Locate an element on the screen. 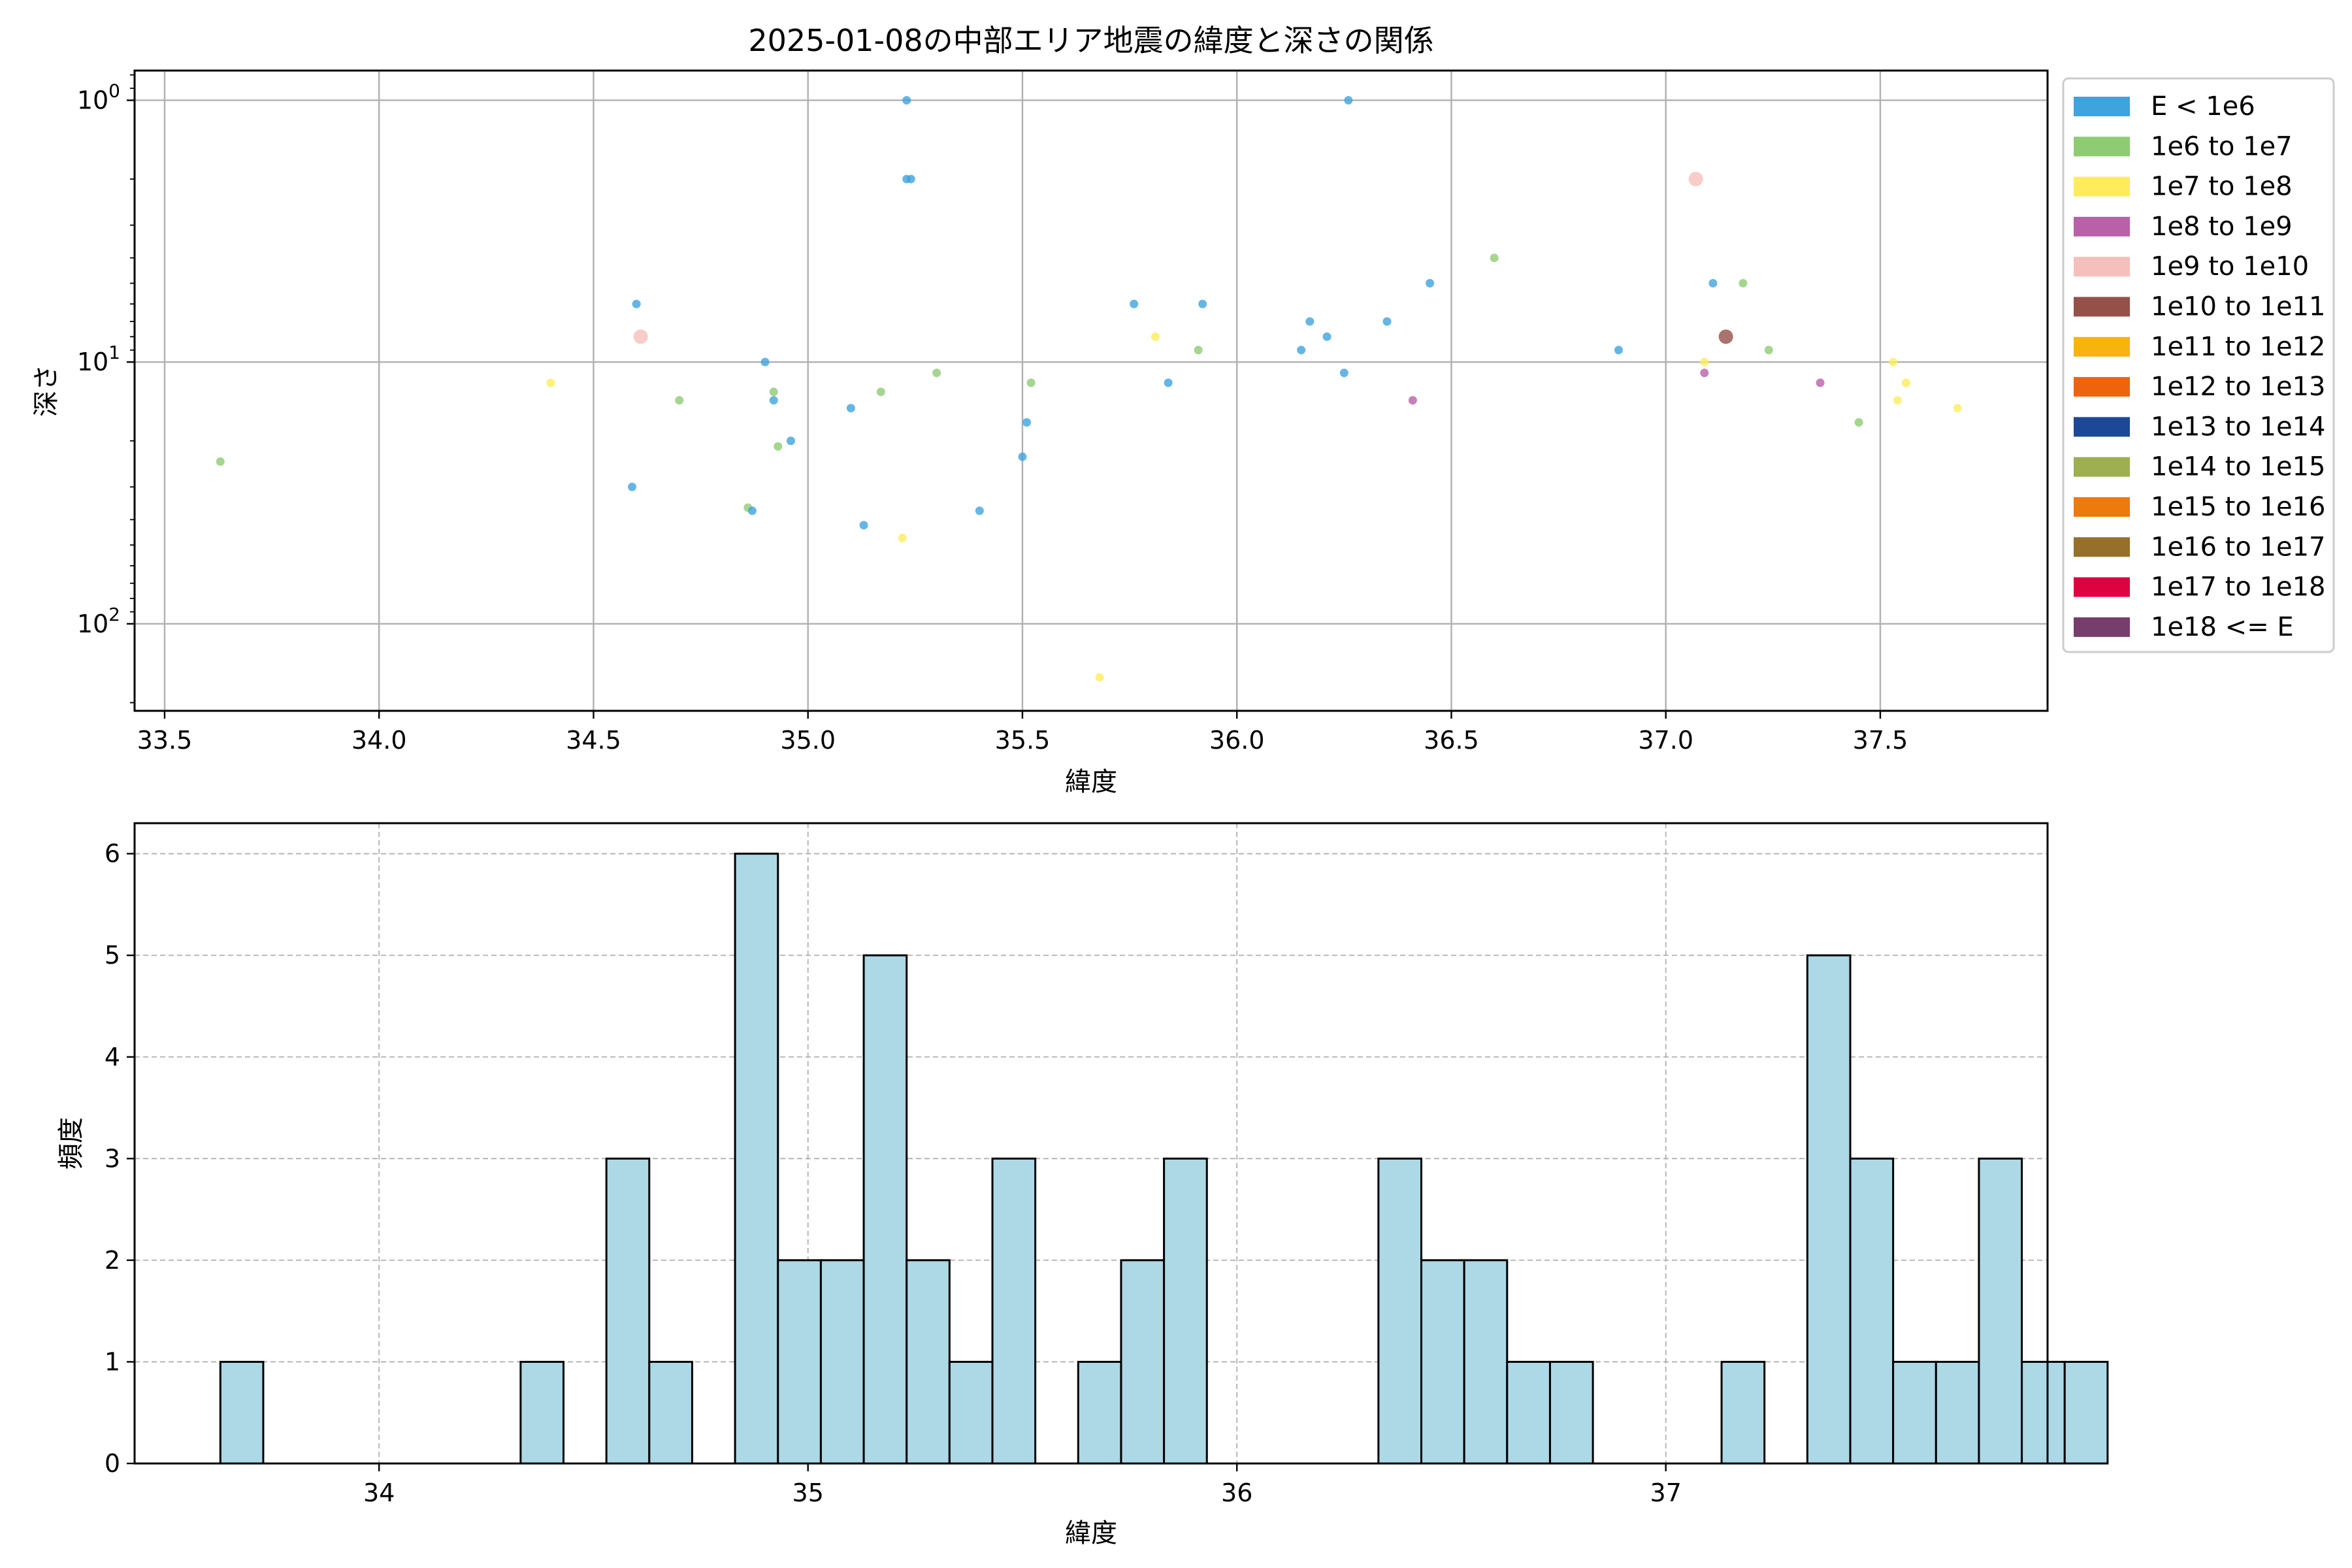 Image resolution: width=2352 pixels, height=1568 pixels. legend-label: 1e13 to 1e14 is located at coordinates (2238, 427).